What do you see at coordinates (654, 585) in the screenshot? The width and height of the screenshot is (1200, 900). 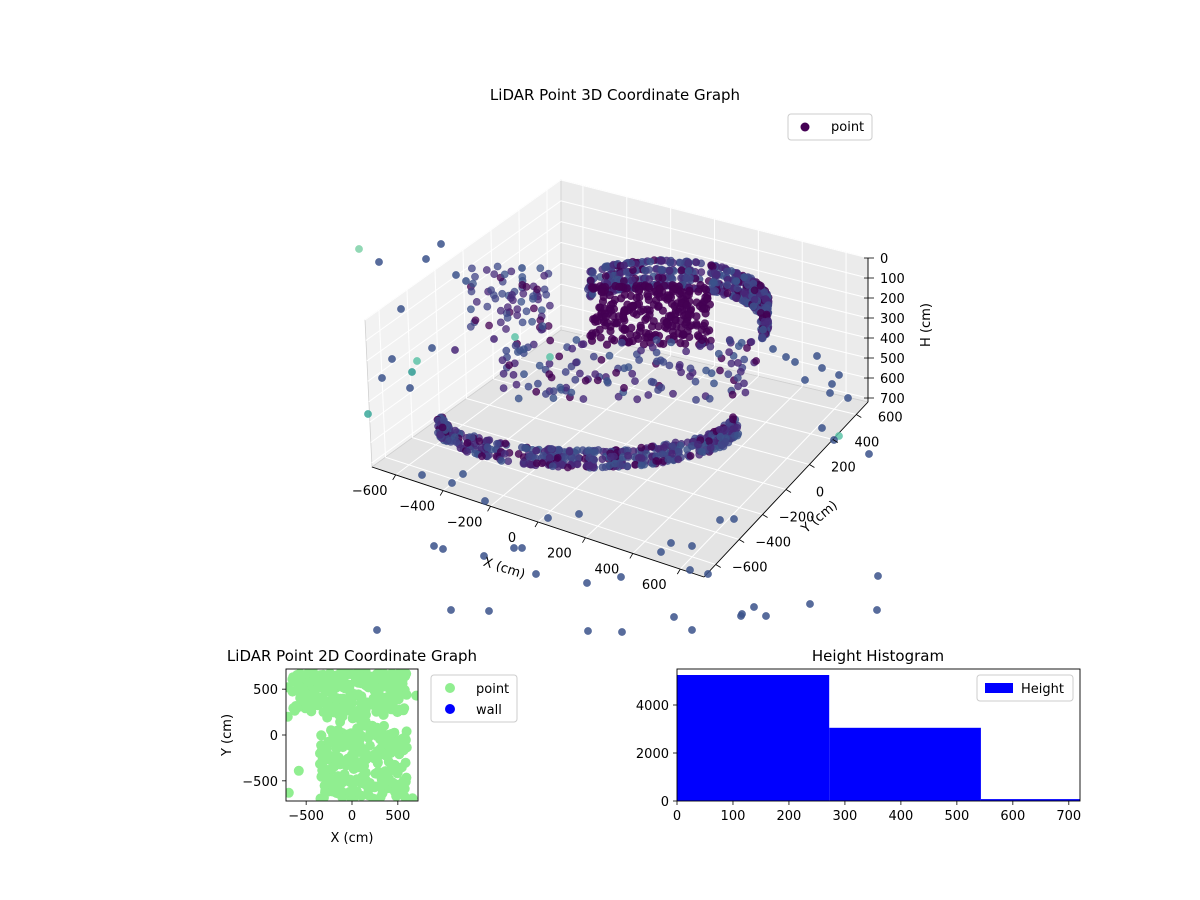 I see `x-tick-label-3d: 600` at bounding box center [654, 585].